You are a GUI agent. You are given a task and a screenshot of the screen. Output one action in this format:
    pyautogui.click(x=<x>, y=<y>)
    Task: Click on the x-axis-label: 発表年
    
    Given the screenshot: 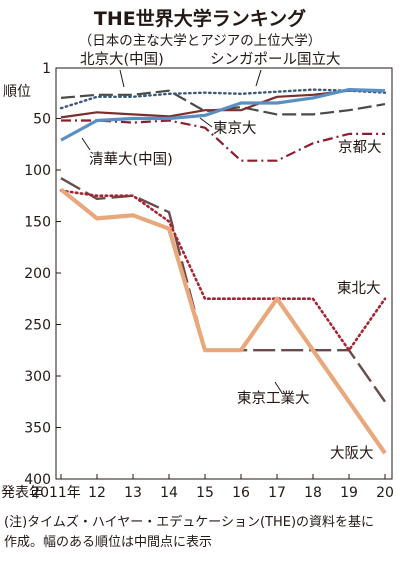 What is the action you would take?
    pyautogui.click(x=22, y=493)
    